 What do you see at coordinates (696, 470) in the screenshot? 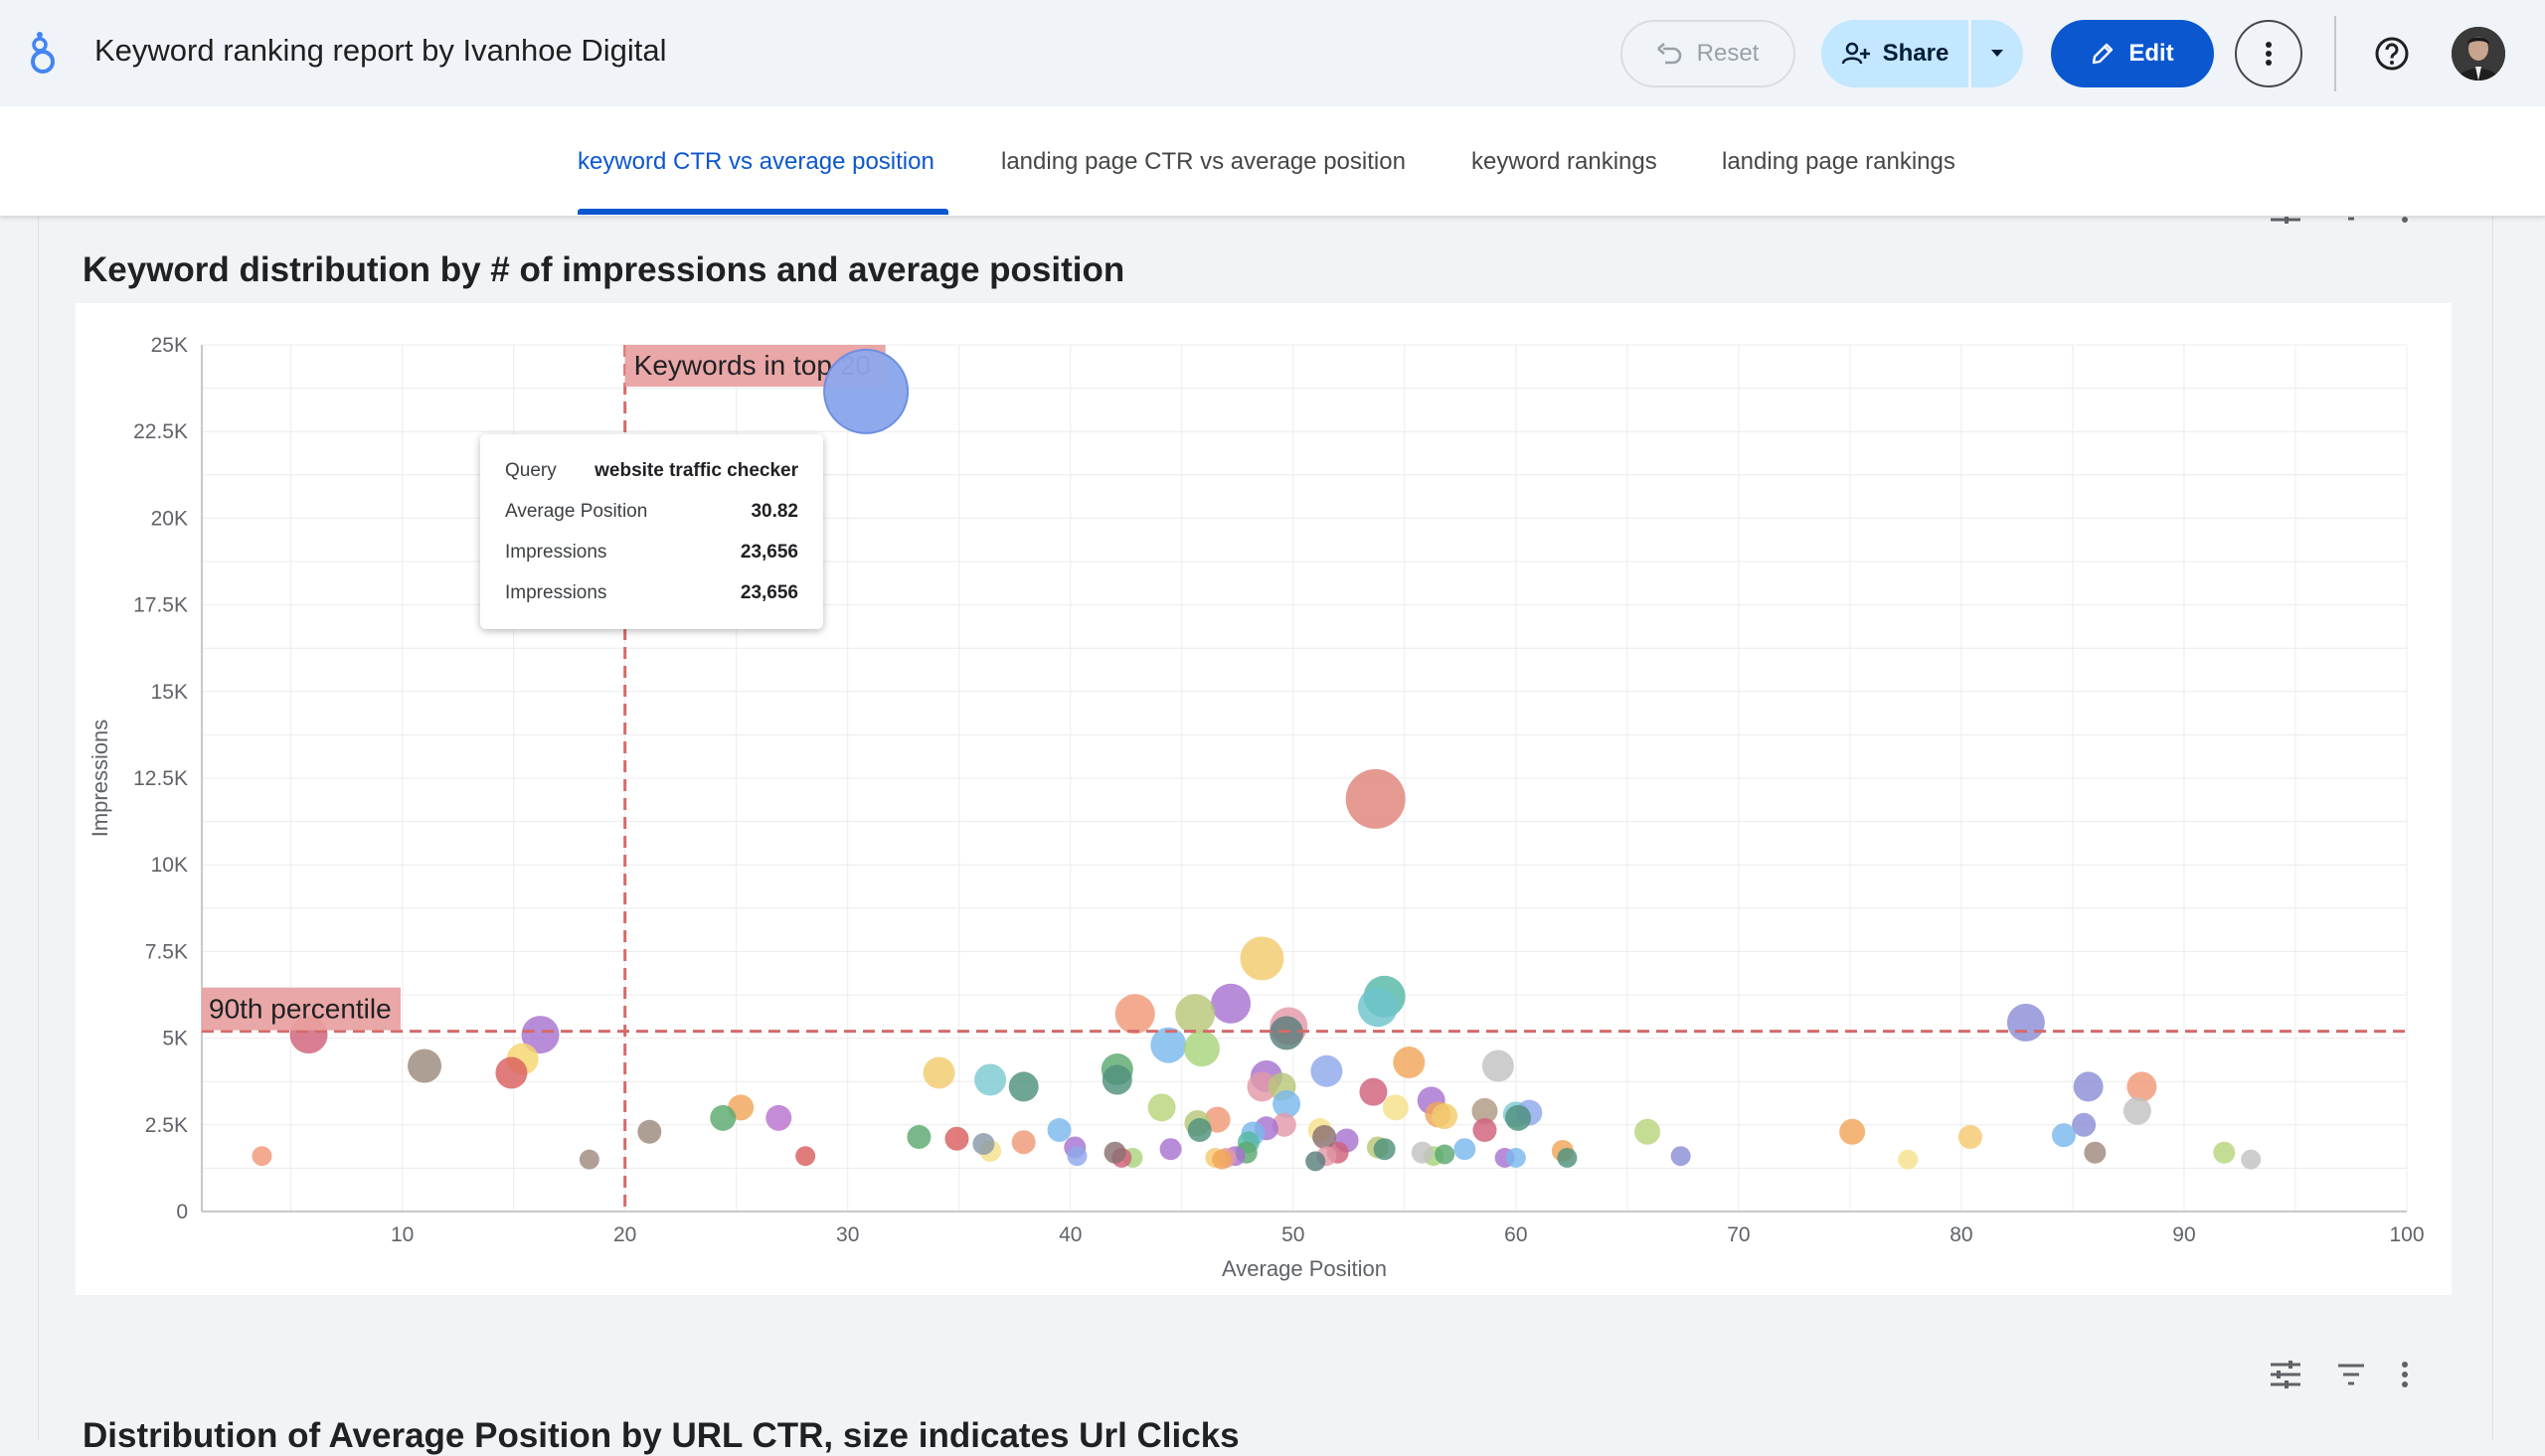
I see `tooltip-value: website traffic checker` at bounding box center [696, 470].